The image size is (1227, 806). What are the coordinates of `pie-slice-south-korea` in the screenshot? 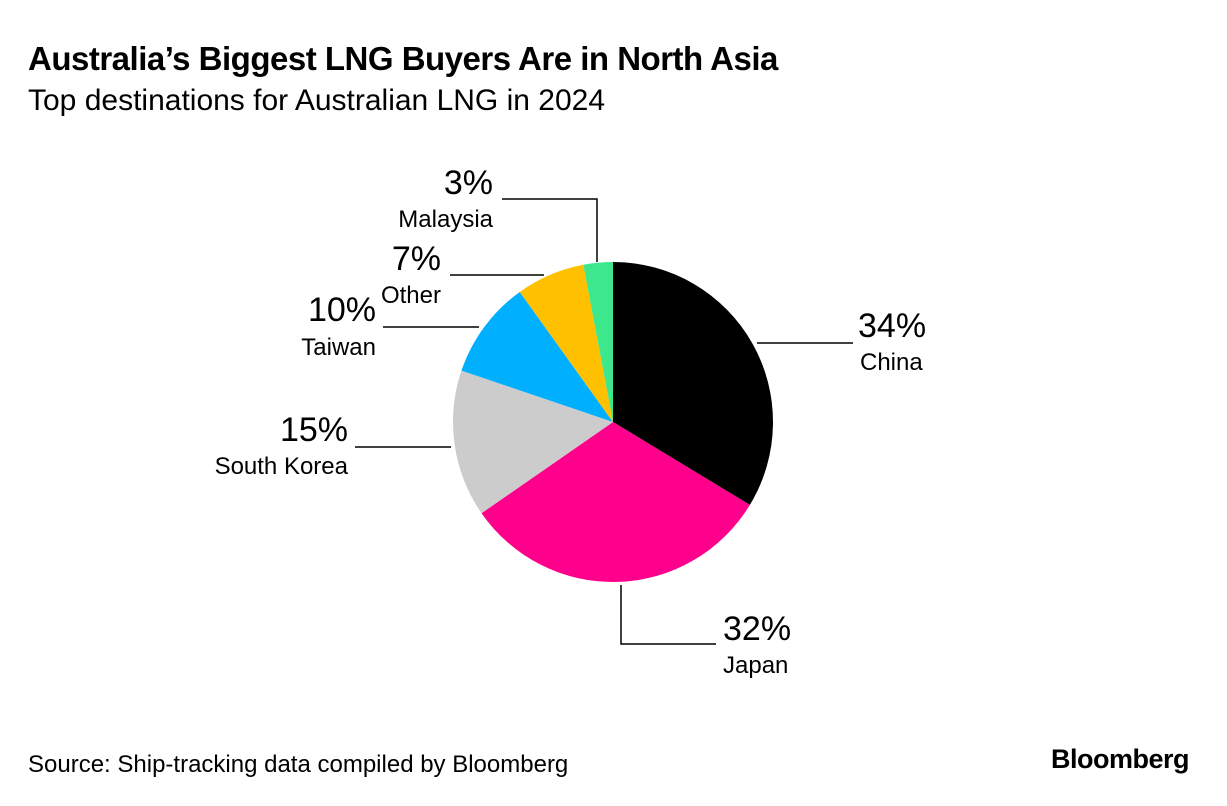 It's located at (533, 442).